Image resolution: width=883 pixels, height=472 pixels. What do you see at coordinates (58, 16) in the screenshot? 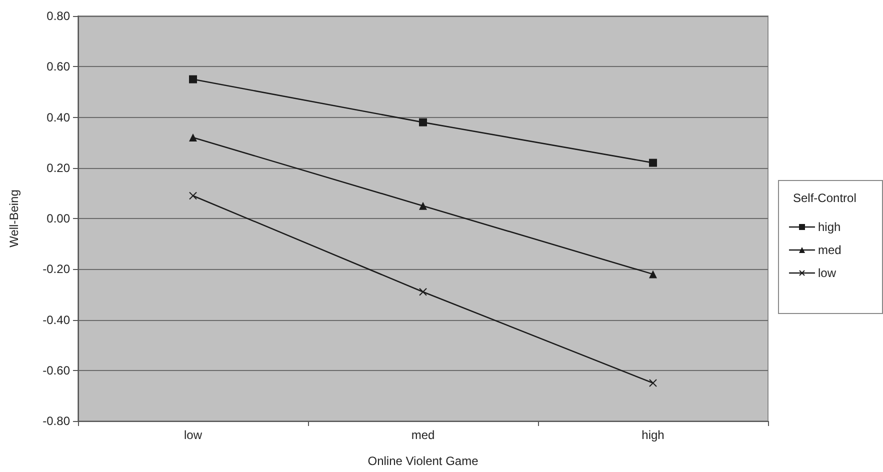
I see `y-tick-label: 0.80` at bounding box center [58, 16].